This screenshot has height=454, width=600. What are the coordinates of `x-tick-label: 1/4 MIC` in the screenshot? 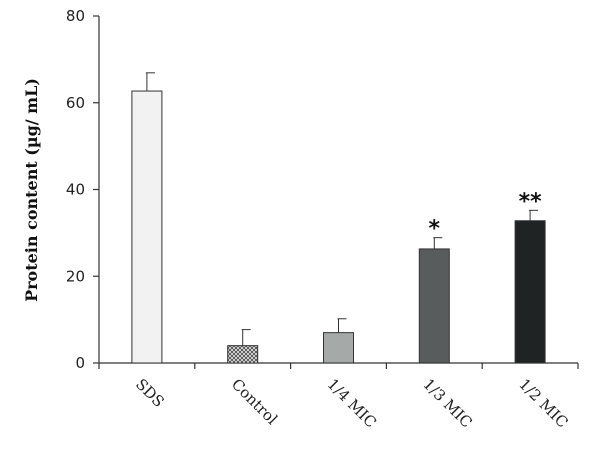 It's located at (352, 403).